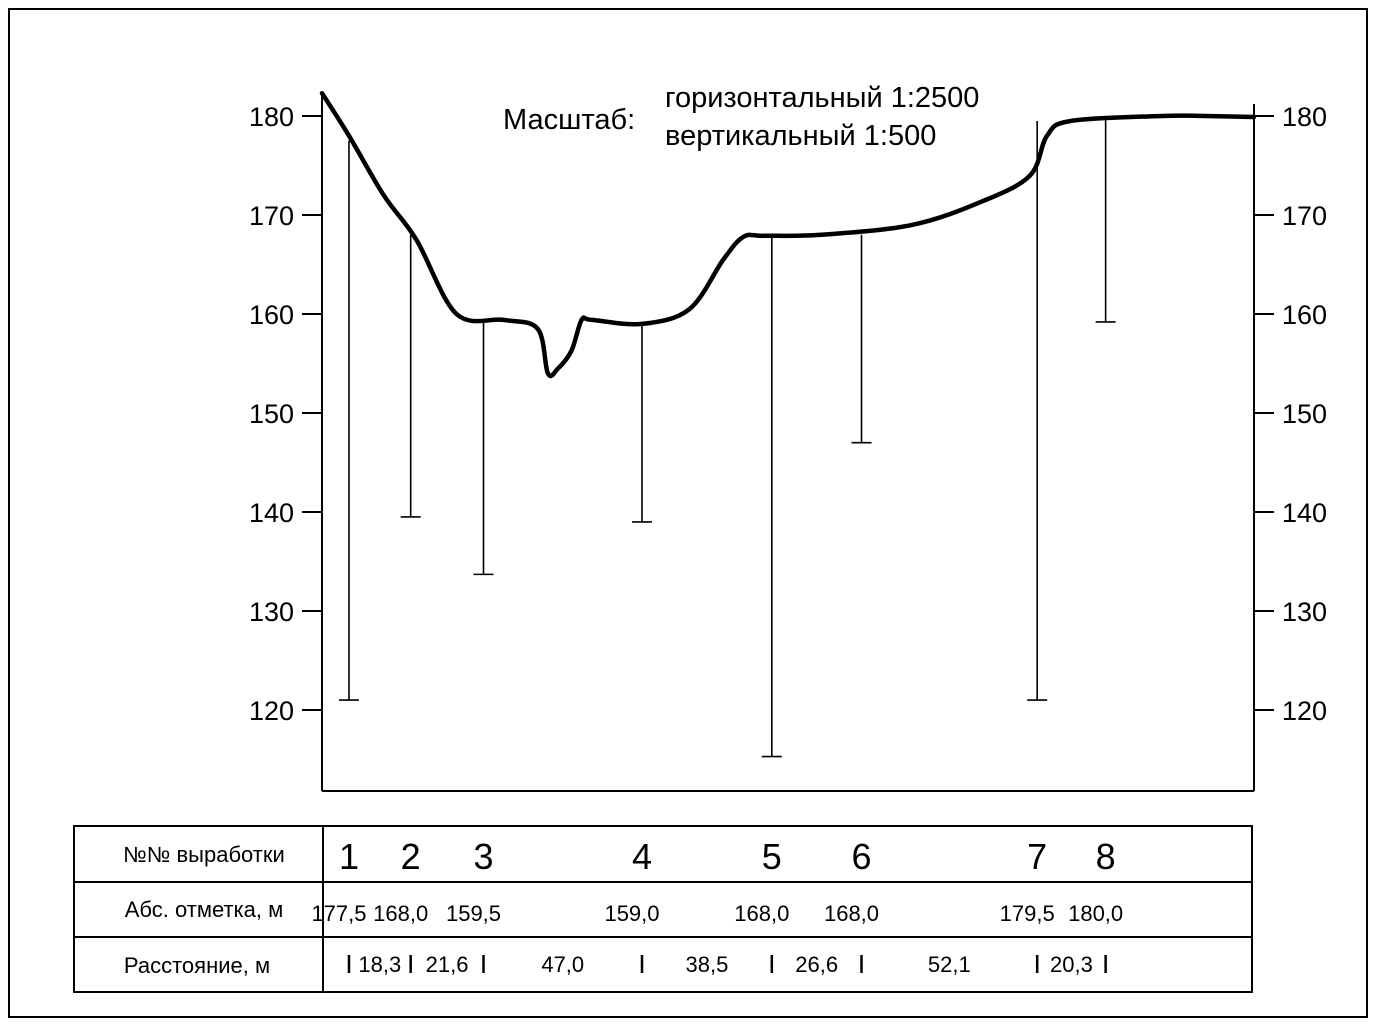 The width and height of the screenshot is (1376, 1026). Describe the element at coordinates (204, 854) in the screenshot. I see `row-label-borehole-number: №№ выработки` at that location.